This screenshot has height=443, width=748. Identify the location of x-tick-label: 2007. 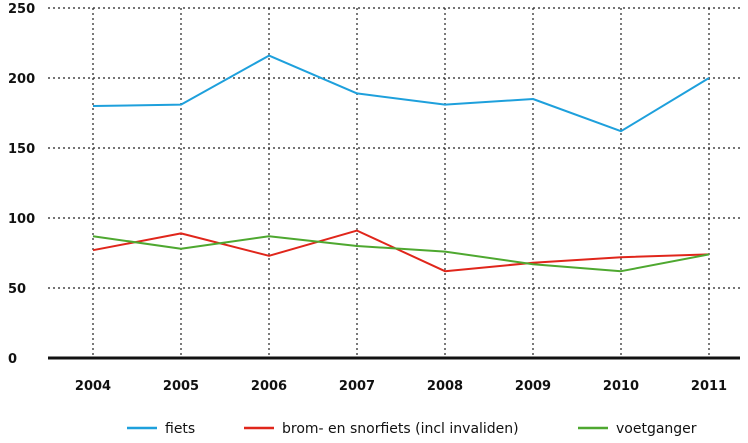
(357, 386).